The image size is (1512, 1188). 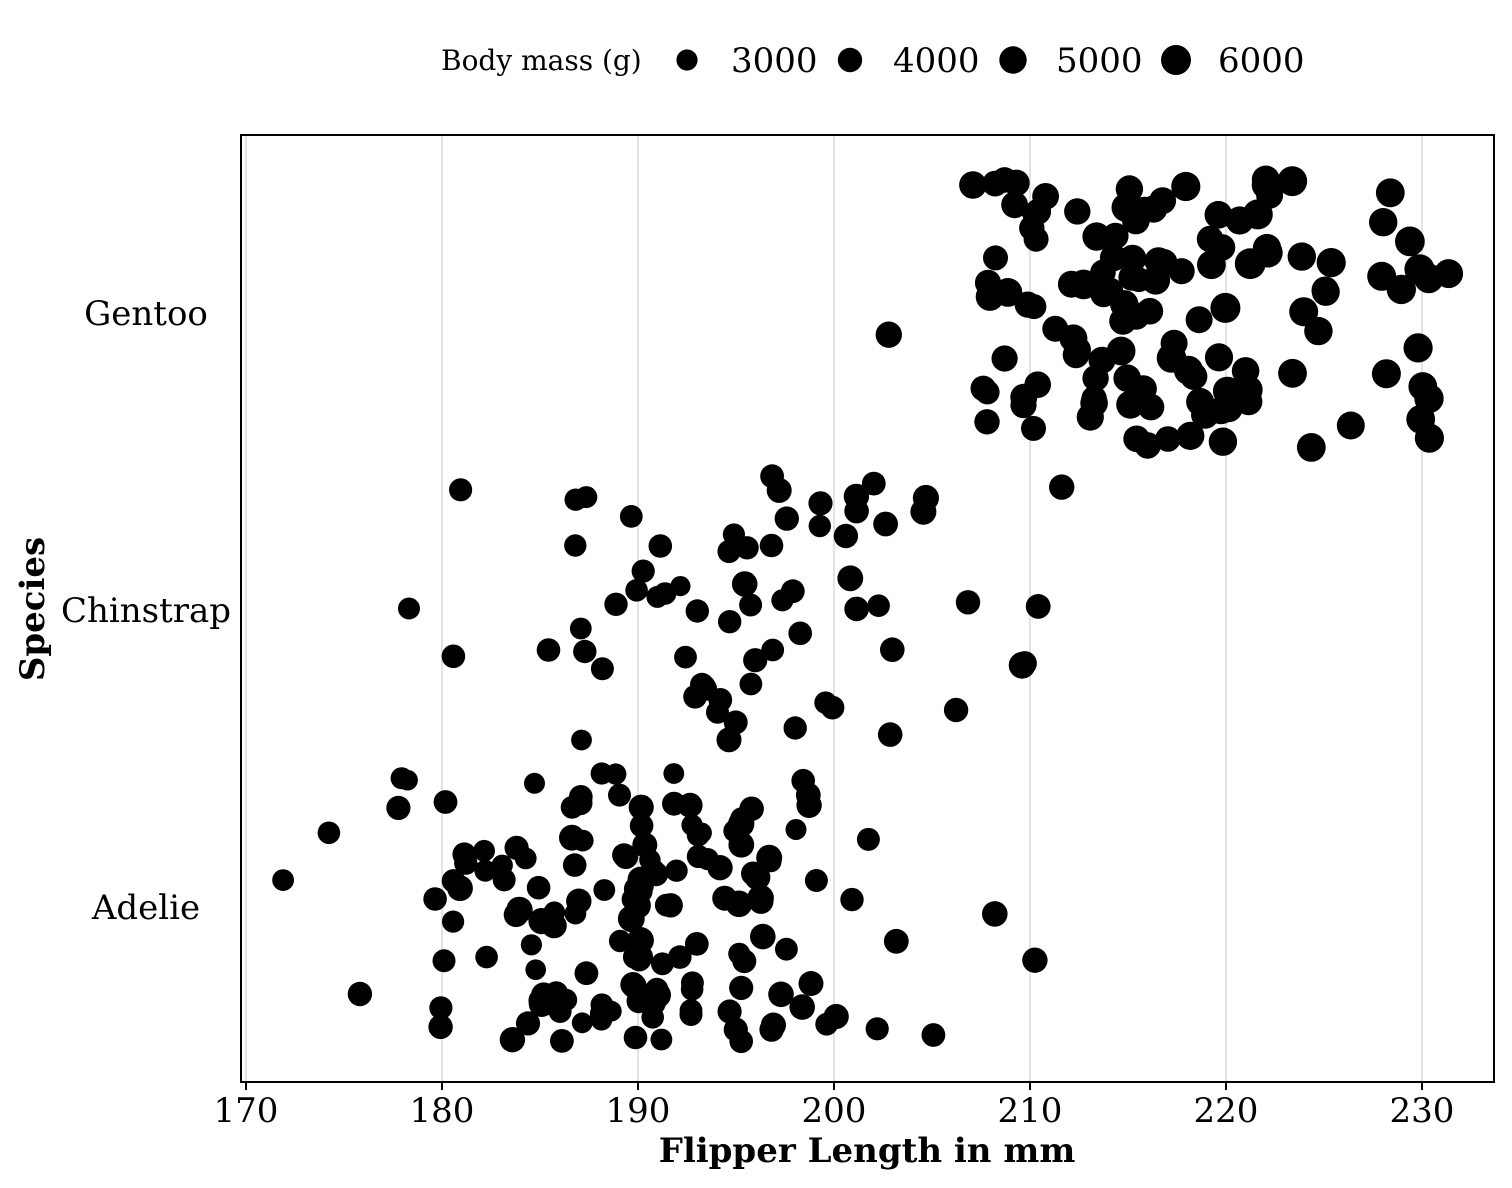 I want to click on legend-label-3000: 3000, so click(x=774, y=61).